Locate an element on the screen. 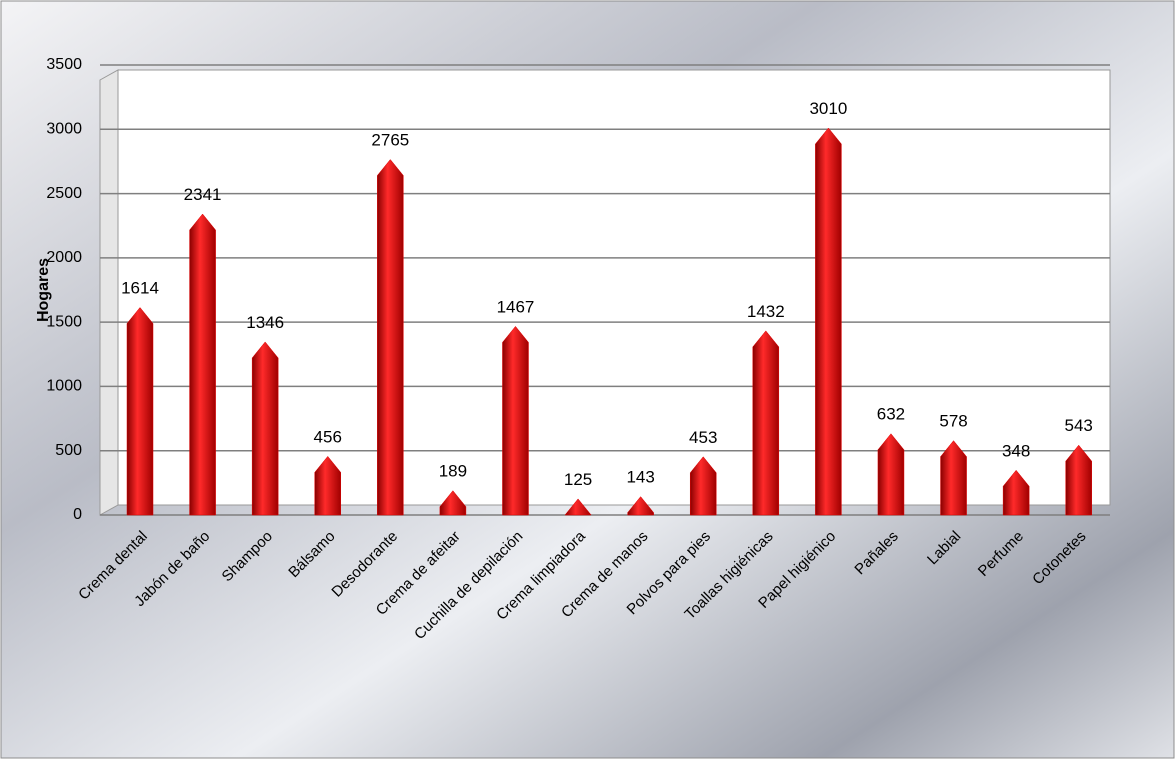  value-label: 632 is located at coordinates (891, 414).